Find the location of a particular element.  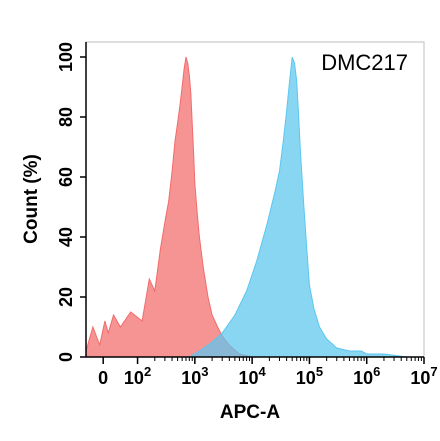

x-tick-label: 10² is located at coordinates (137, 376).